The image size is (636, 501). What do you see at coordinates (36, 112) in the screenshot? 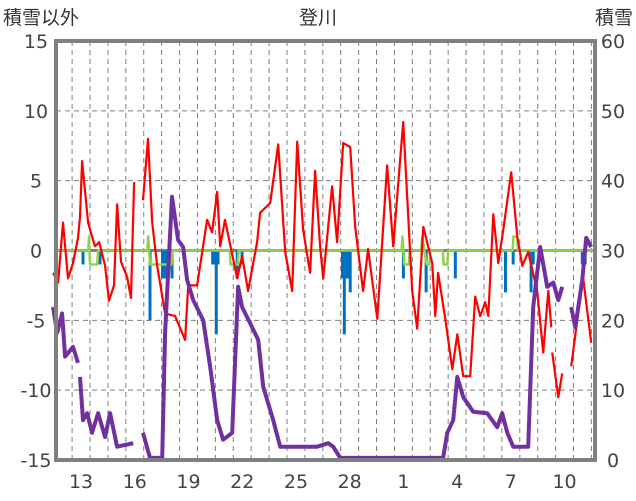
I see `y-tick-left: 10` at bounding box center [36, 112].